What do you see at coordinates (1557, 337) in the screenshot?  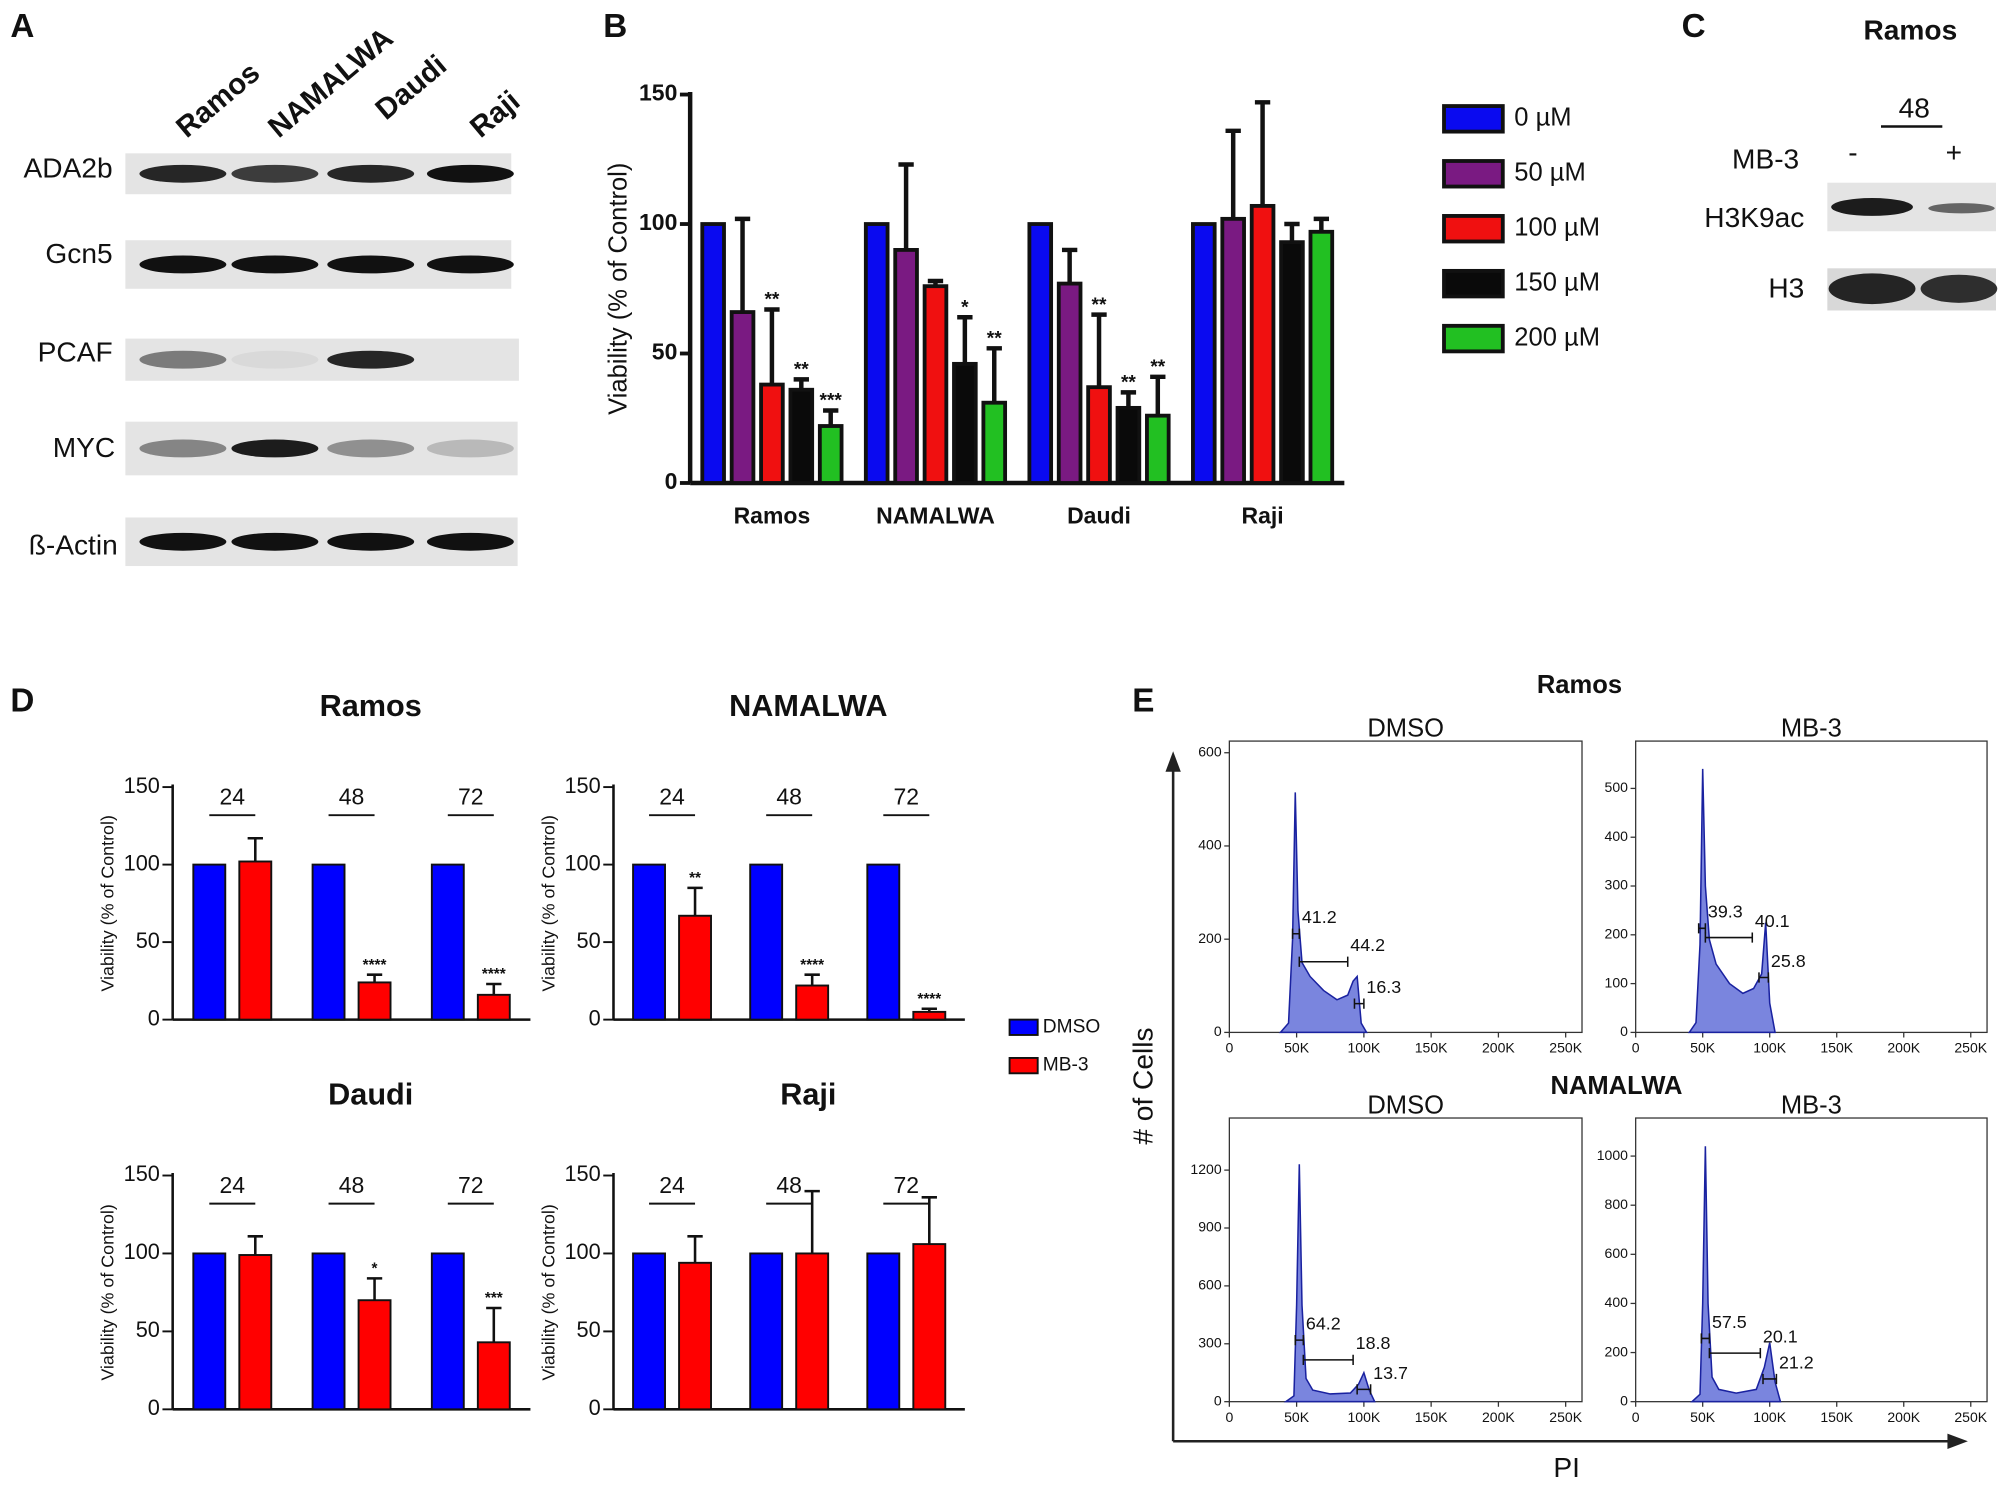 I see `legend-label: 200 µM` at bounding box center [1557, 337].